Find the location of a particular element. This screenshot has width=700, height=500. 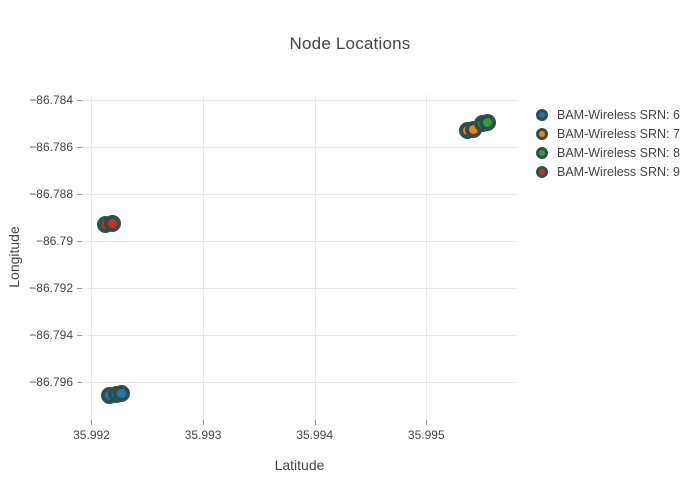

chart-title: Node Locations is located at coordinates (350, 43).